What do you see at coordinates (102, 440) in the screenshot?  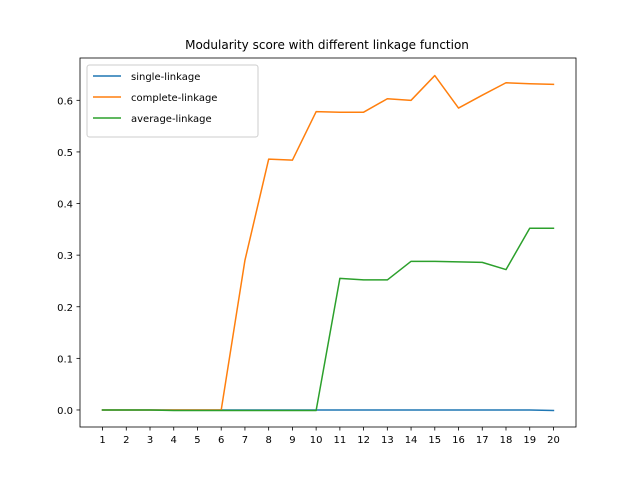 I see `x-tick-label: 1` at bounding box center [102, 440].